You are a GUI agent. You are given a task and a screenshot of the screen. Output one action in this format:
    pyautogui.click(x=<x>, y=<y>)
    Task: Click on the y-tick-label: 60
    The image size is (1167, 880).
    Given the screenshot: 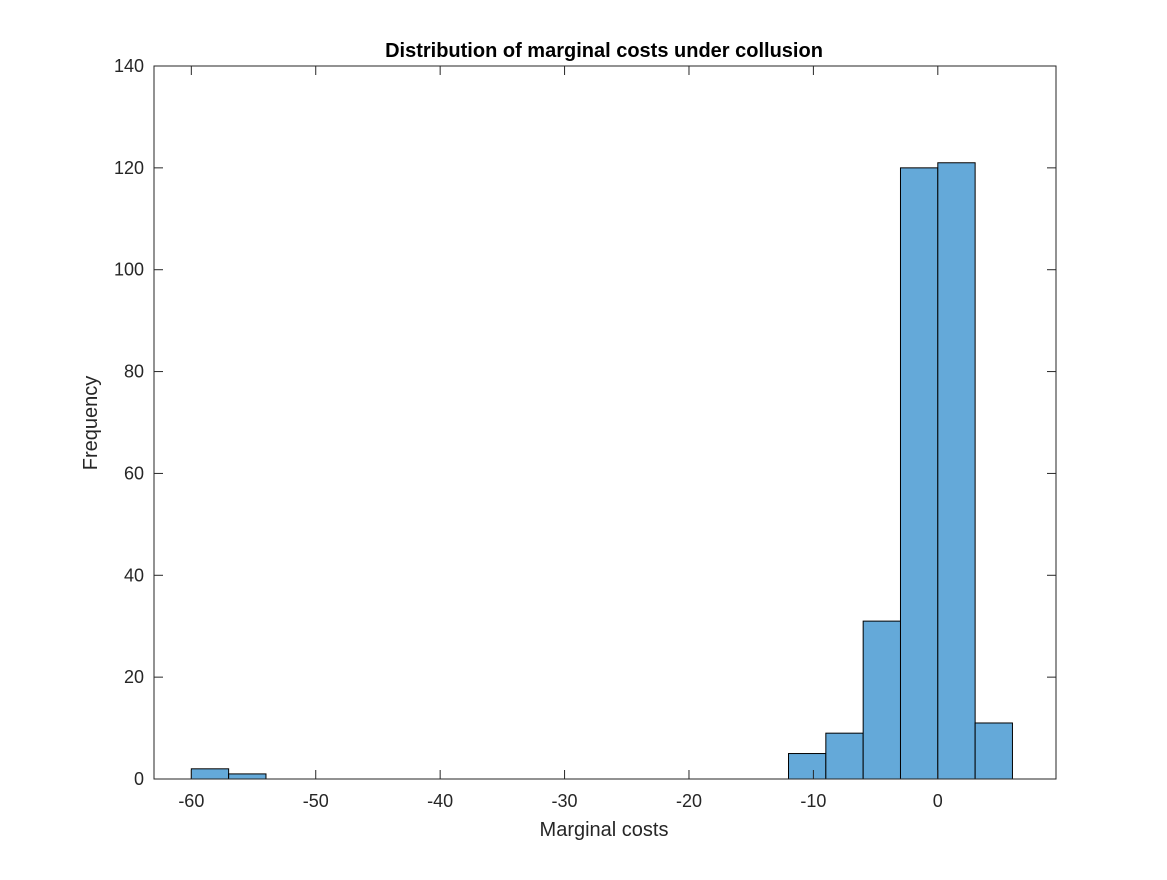 What is the action you would take?
    pyautogui.click(x=134, y=473)
    